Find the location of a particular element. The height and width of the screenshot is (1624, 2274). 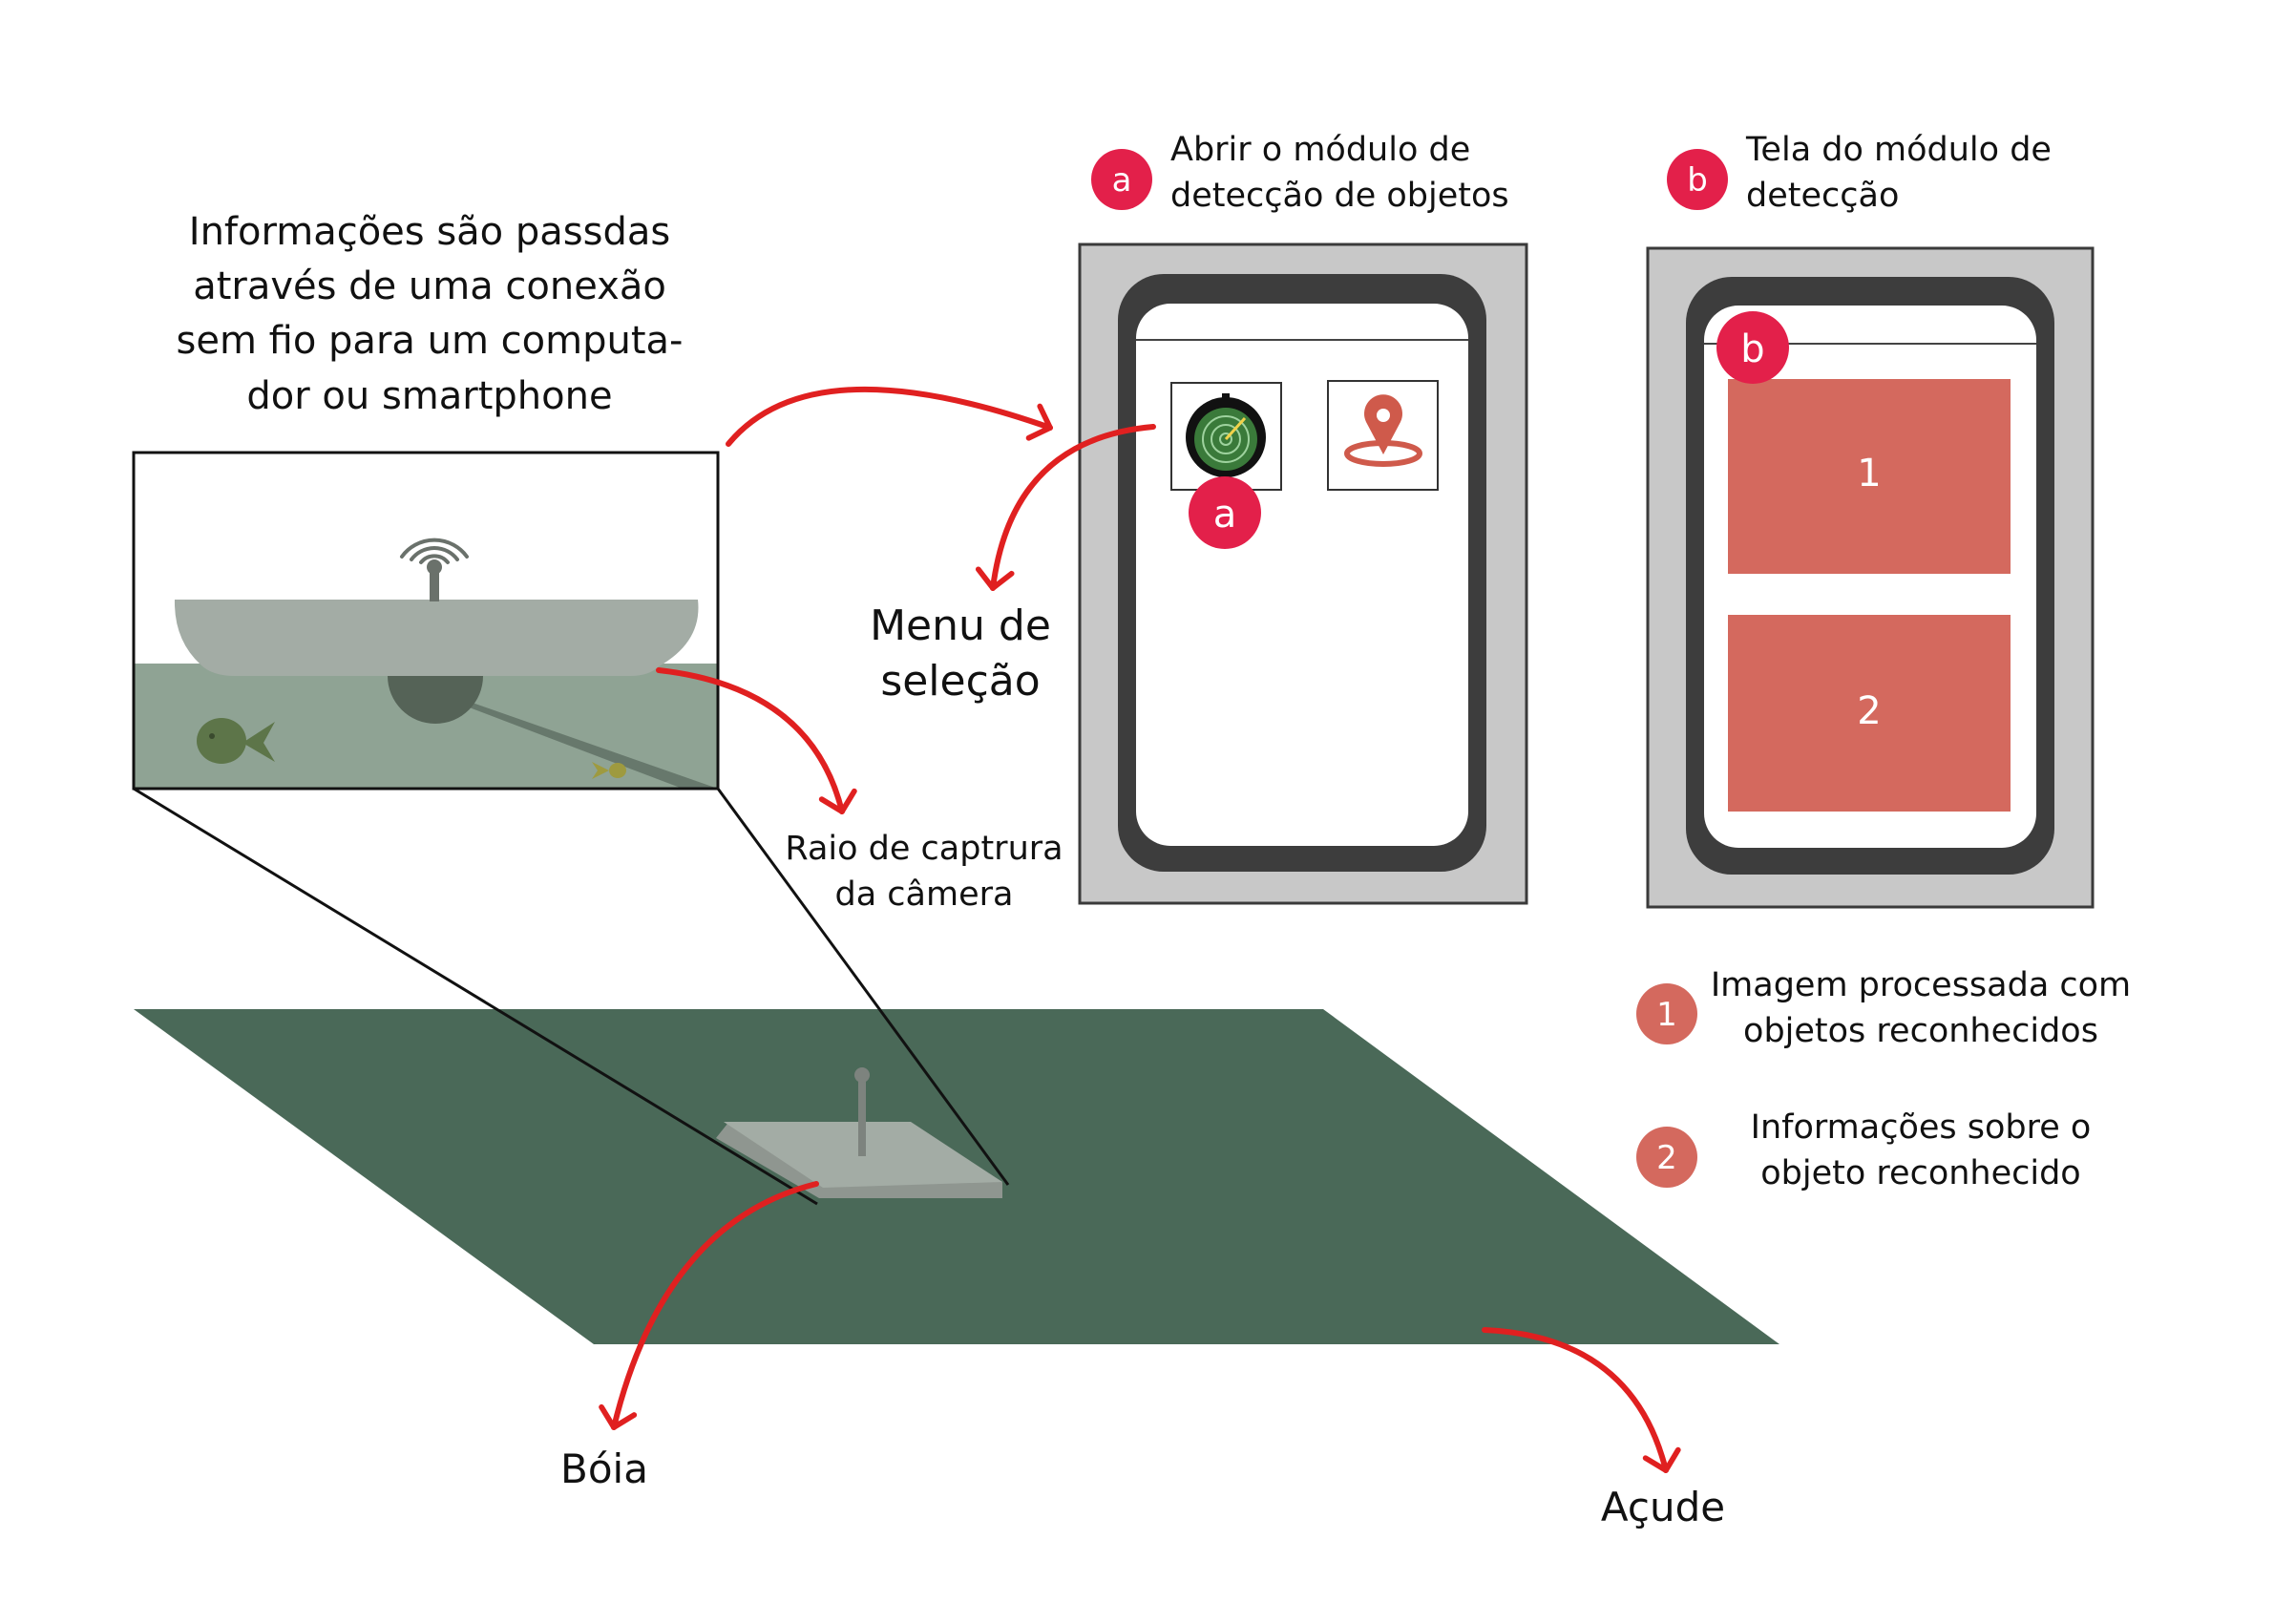

legend-item-2-badge is located at coordinates (1667, 1157).